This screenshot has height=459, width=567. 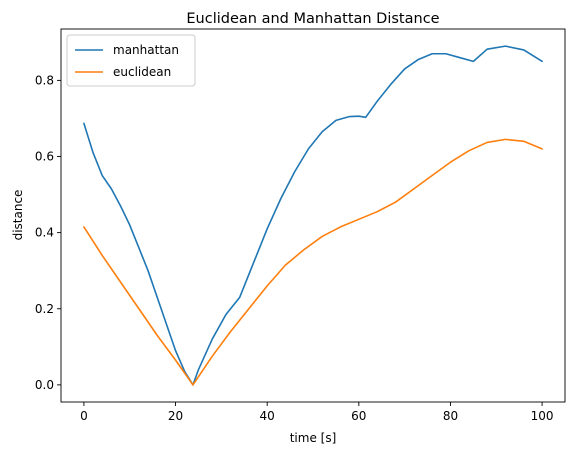 I want to click on legend-box, so click(x=131, y=60).